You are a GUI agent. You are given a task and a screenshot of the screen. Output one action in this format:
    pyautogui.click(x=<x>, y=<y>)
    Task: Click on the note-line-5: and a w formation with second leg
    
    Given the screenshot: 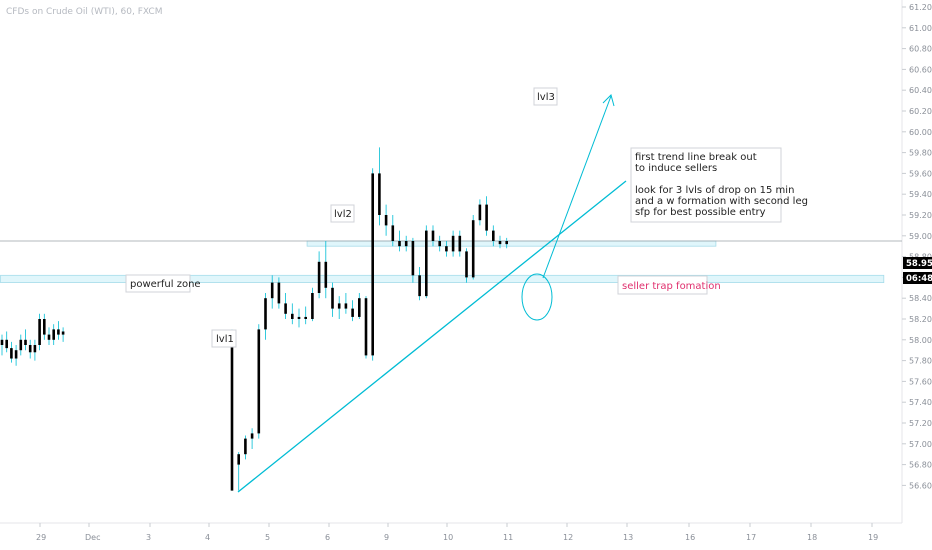 What is the action you would take?
    pyautogui.click(x=721, y=201)
    